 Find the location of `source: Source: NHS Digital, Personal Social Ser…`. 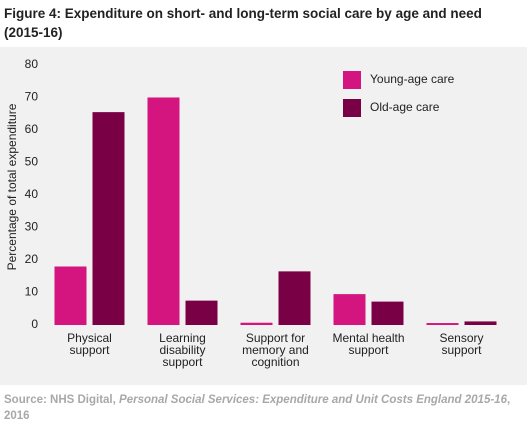

source: Source: NHS Digital, Personal Social Ser… is located at coordinates (261, 408).